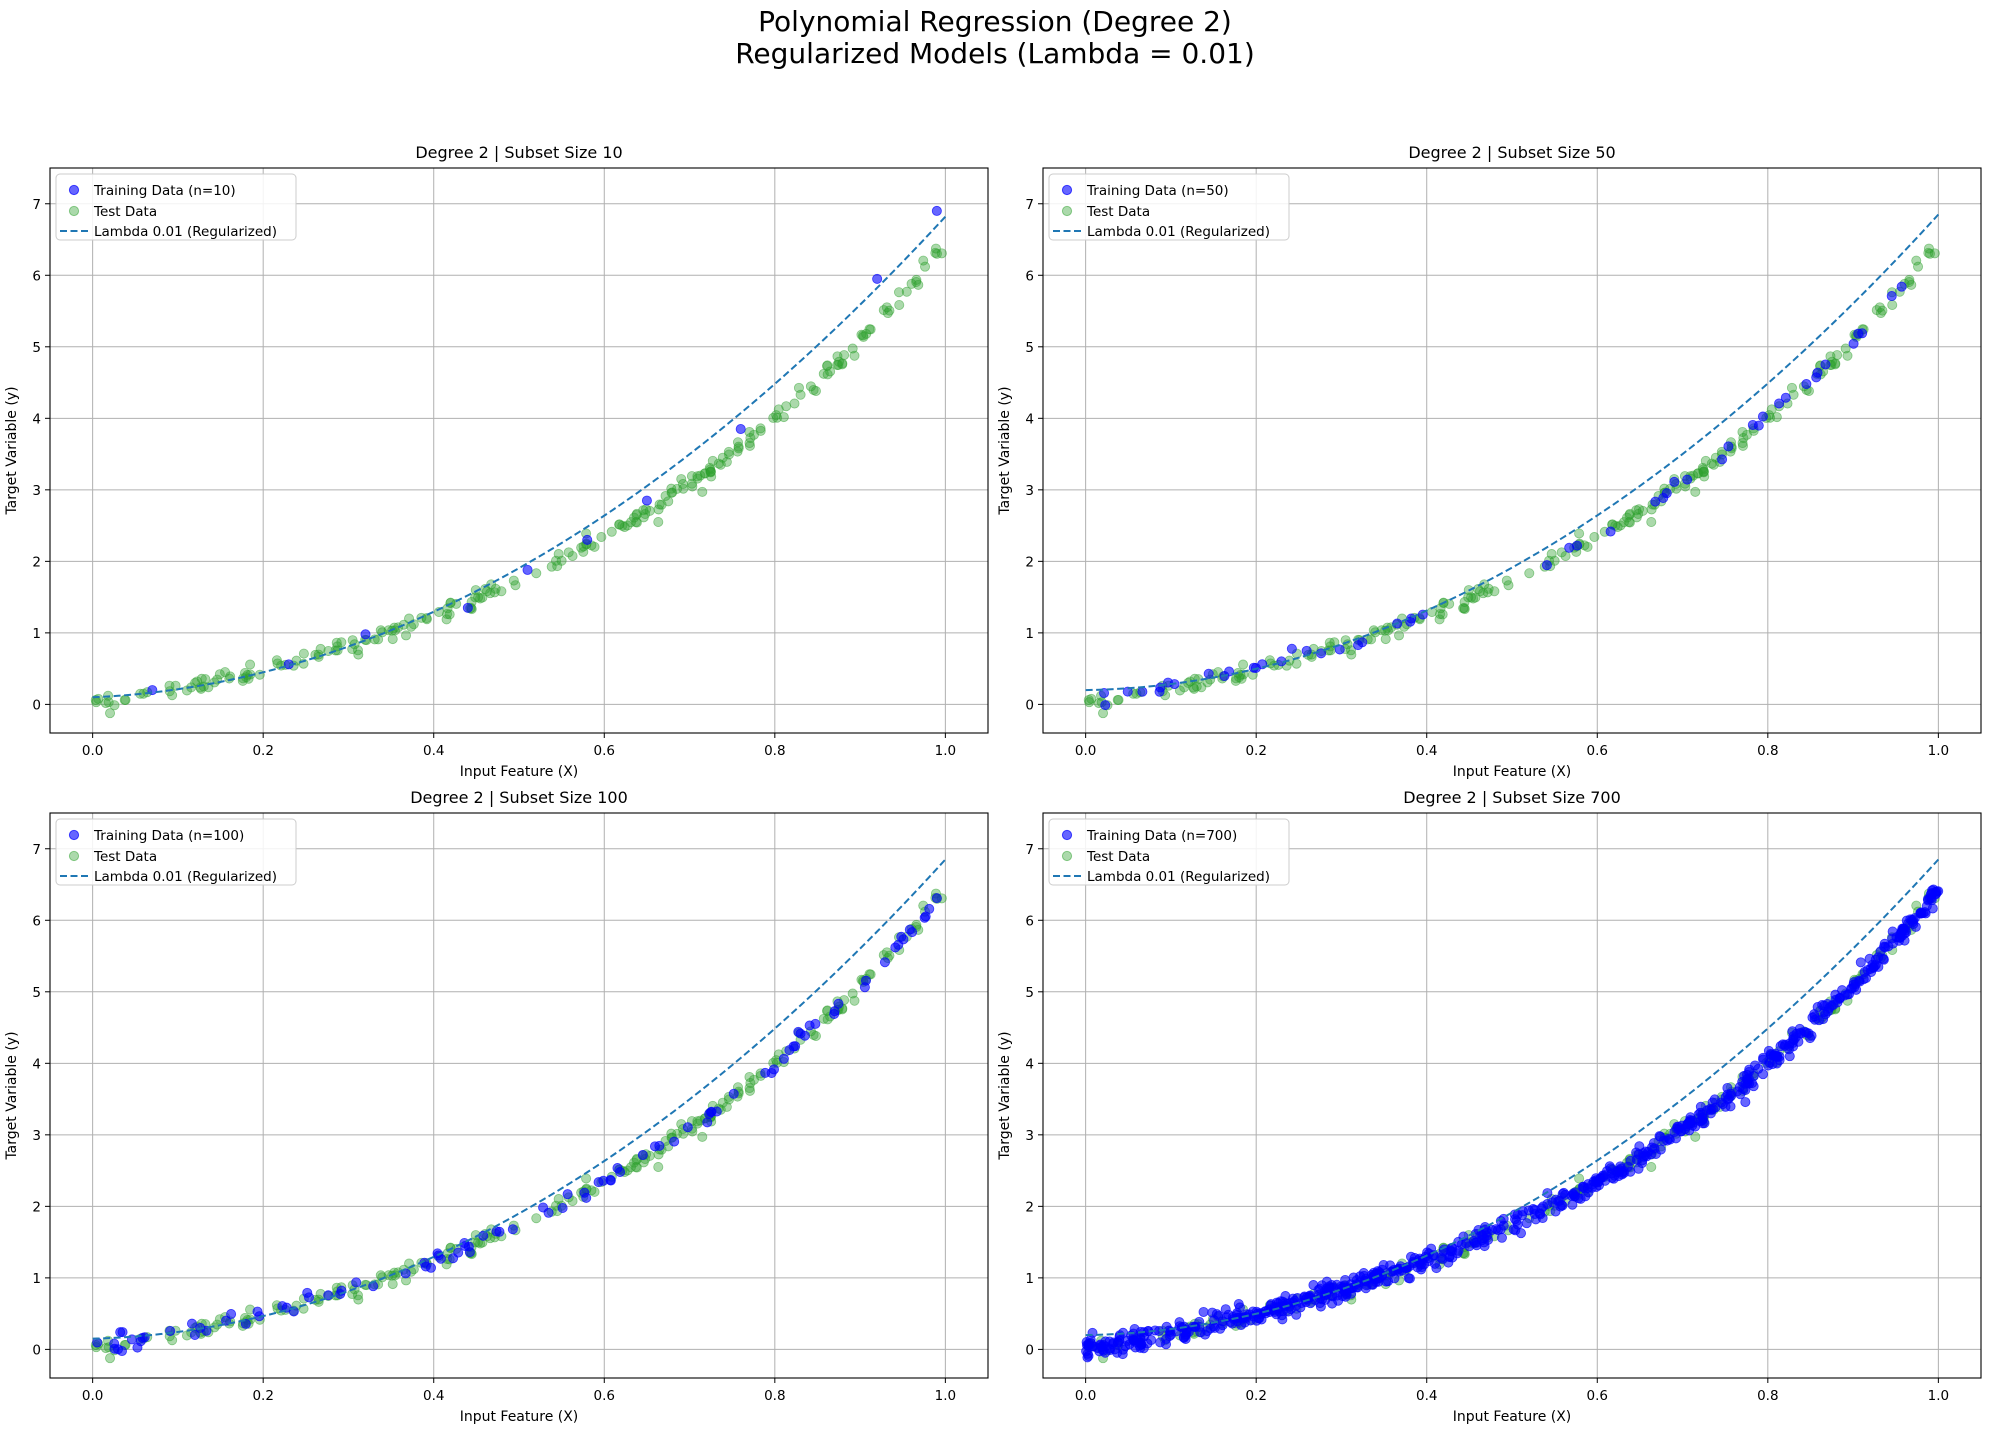  Describe the element at coordinates (1938, 1396) in the screenshot. I see `x-tick-label: 1.0` at that location.